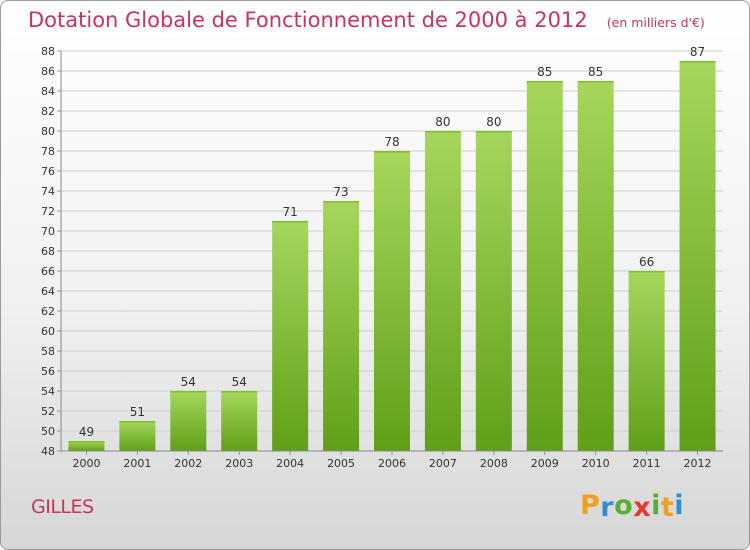 Image resolution: width=750 pixels, height=550 pixels. Describe the element at coordinates (48, 131) in the screenshot. I see `y-tick-label: 80` at that location.